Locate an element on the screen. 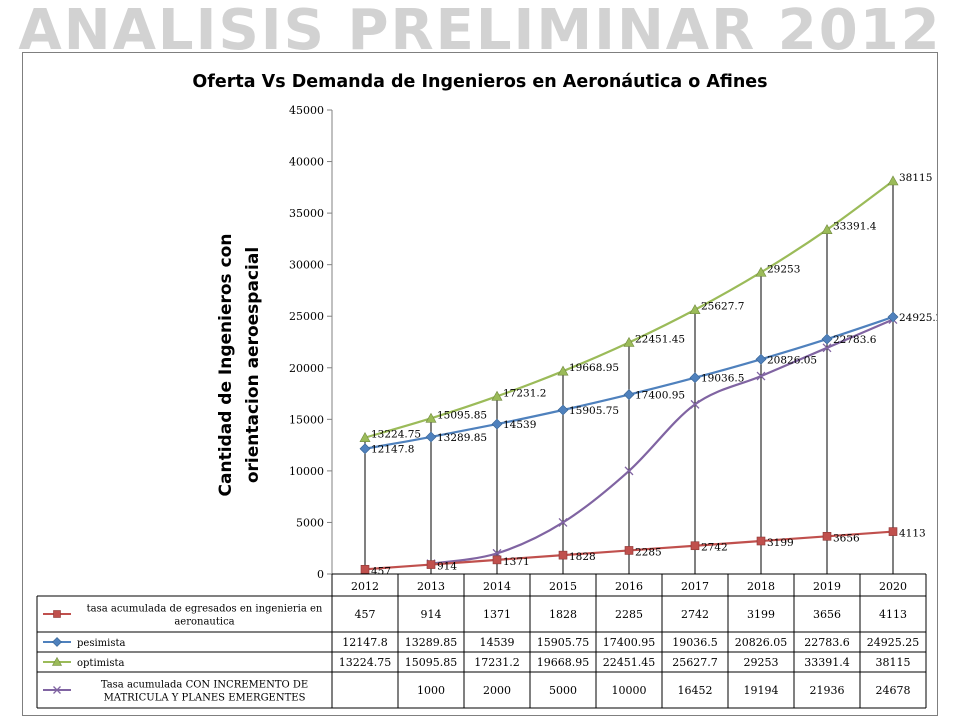  data-label: 38115 is located at coordinates (915, 178).